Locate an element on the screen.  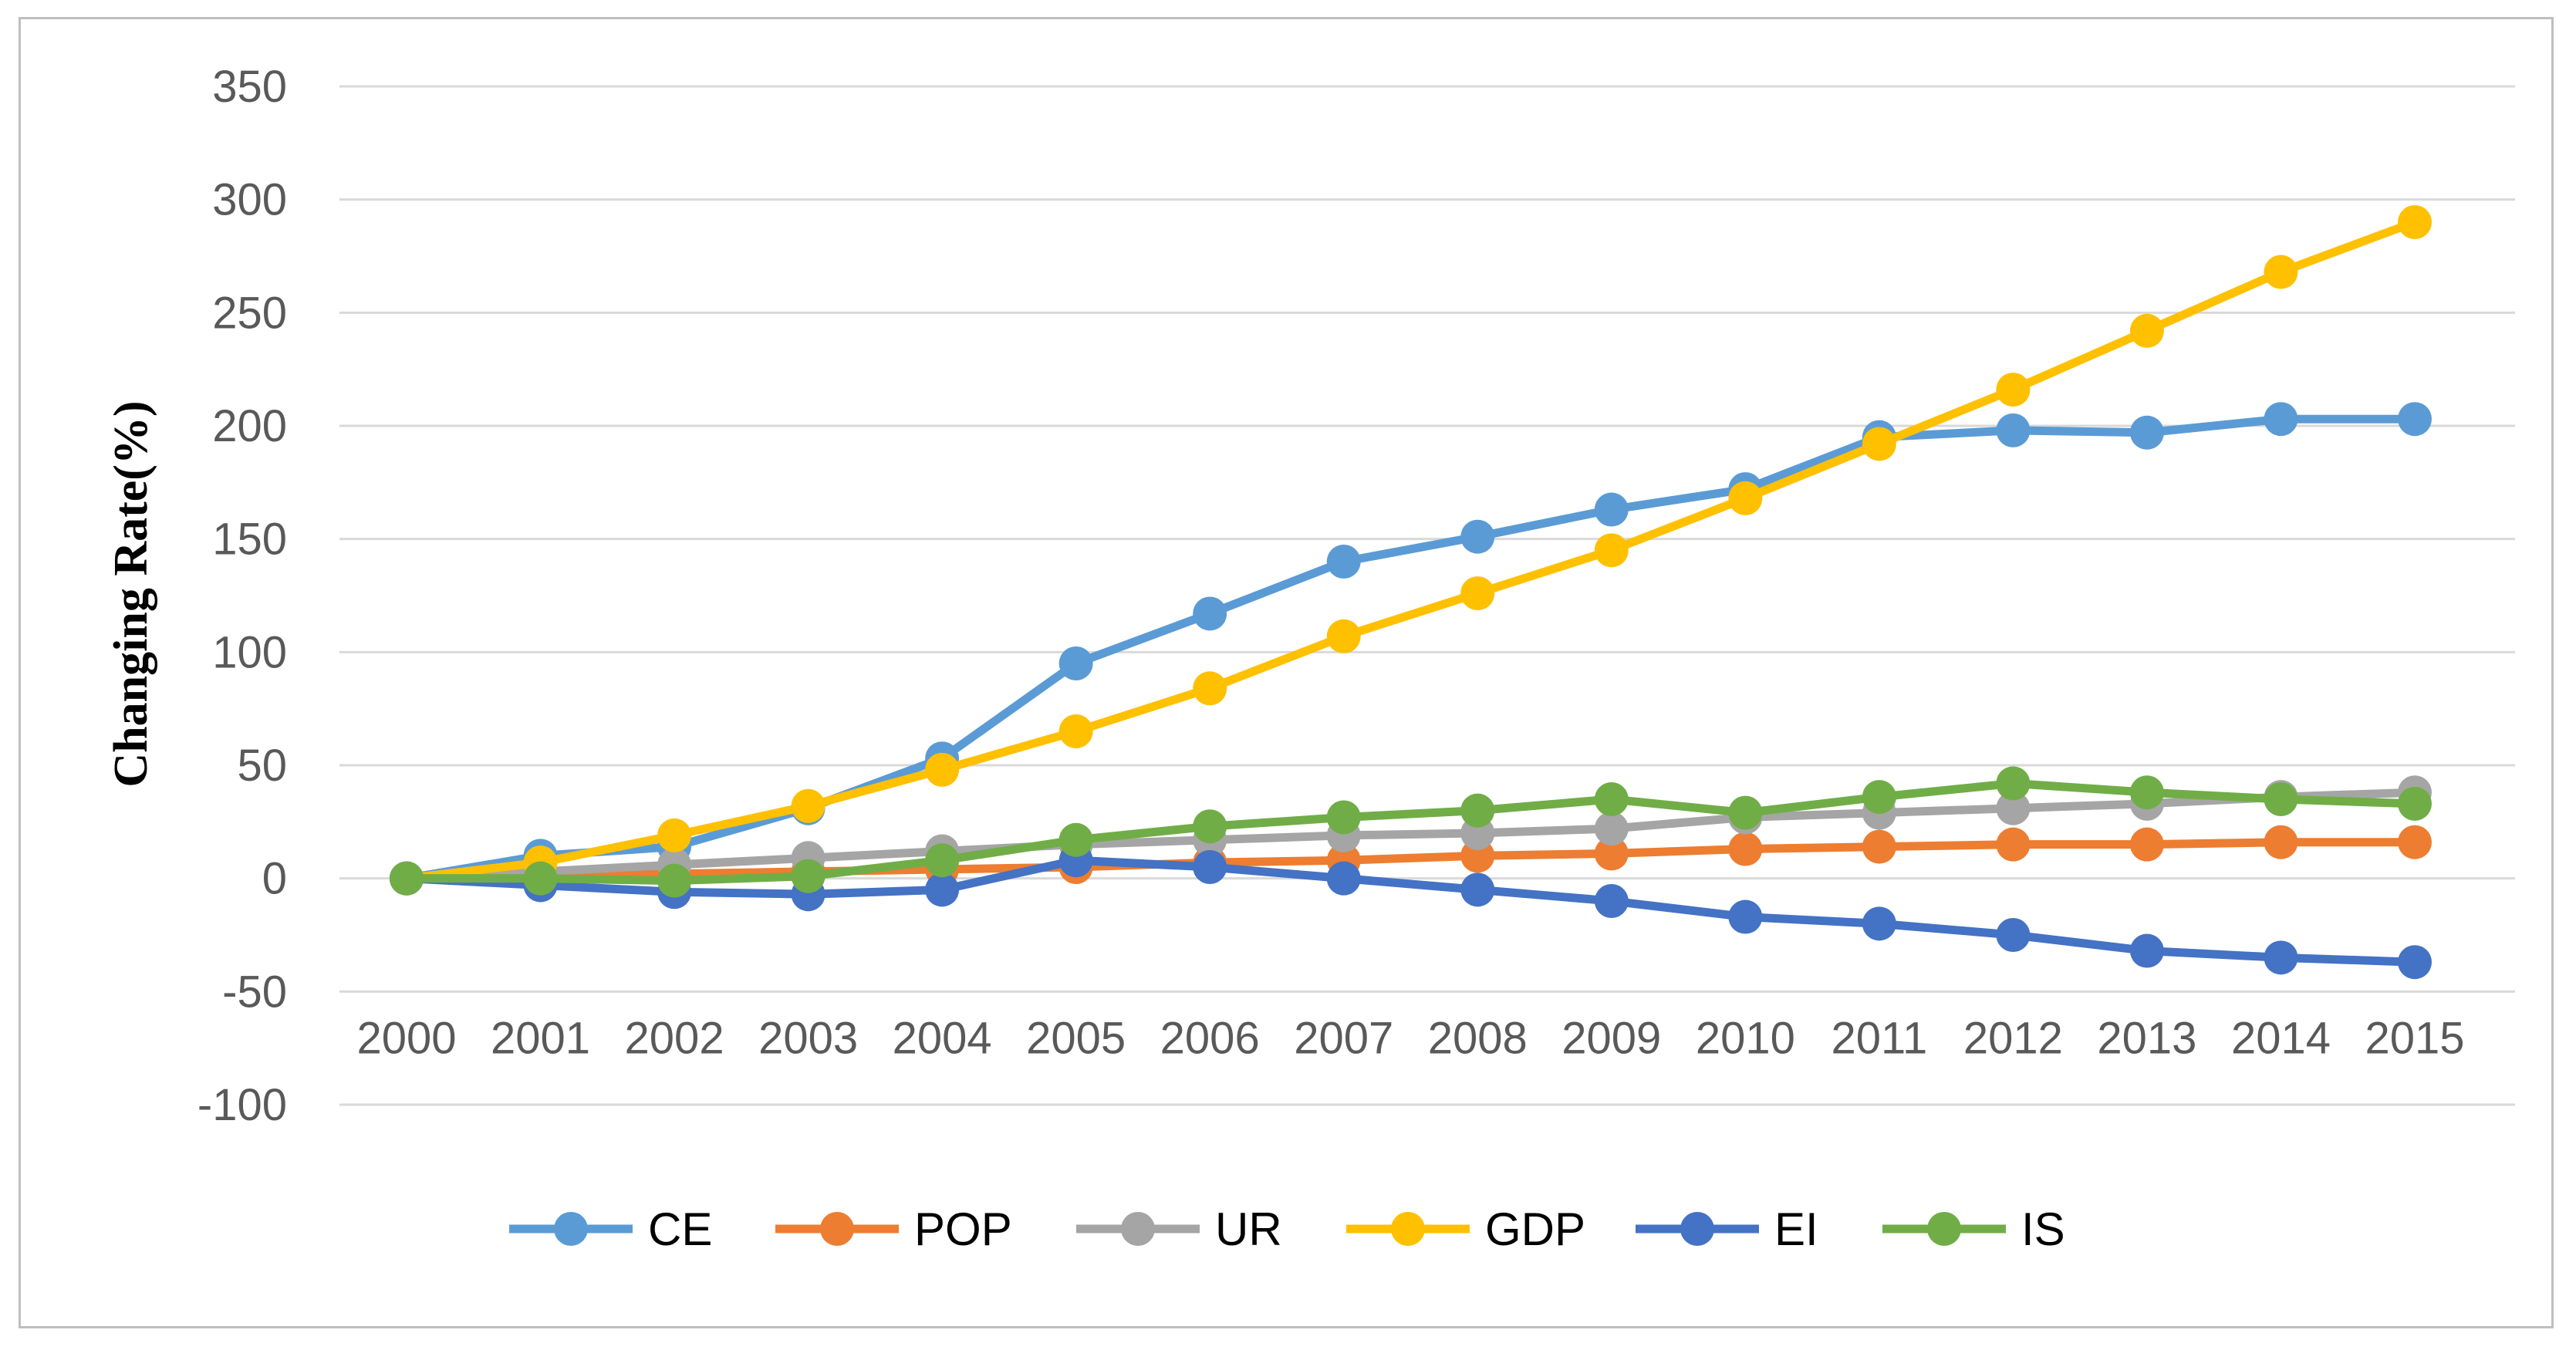
x-tick-label: 2008 is located at coordinates (1478, 1038).